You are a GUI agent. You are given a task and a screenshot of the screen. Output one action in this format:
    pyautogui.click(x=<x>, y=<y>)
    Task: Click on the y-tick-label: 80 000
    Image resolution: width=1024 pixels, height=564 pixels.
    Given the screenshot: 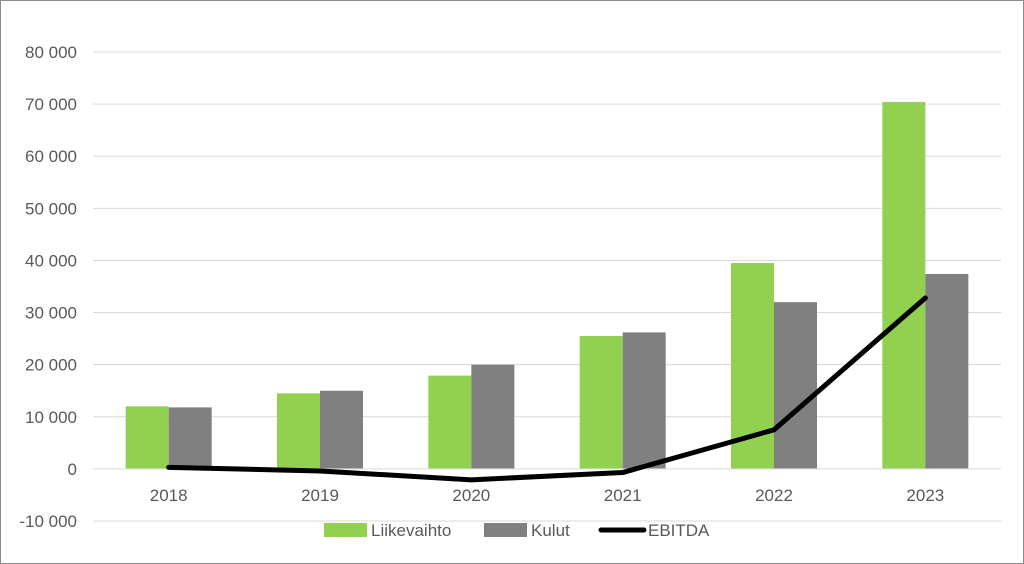 What is the action you would take?
    pyautogui.click(x=51, y=52)
    